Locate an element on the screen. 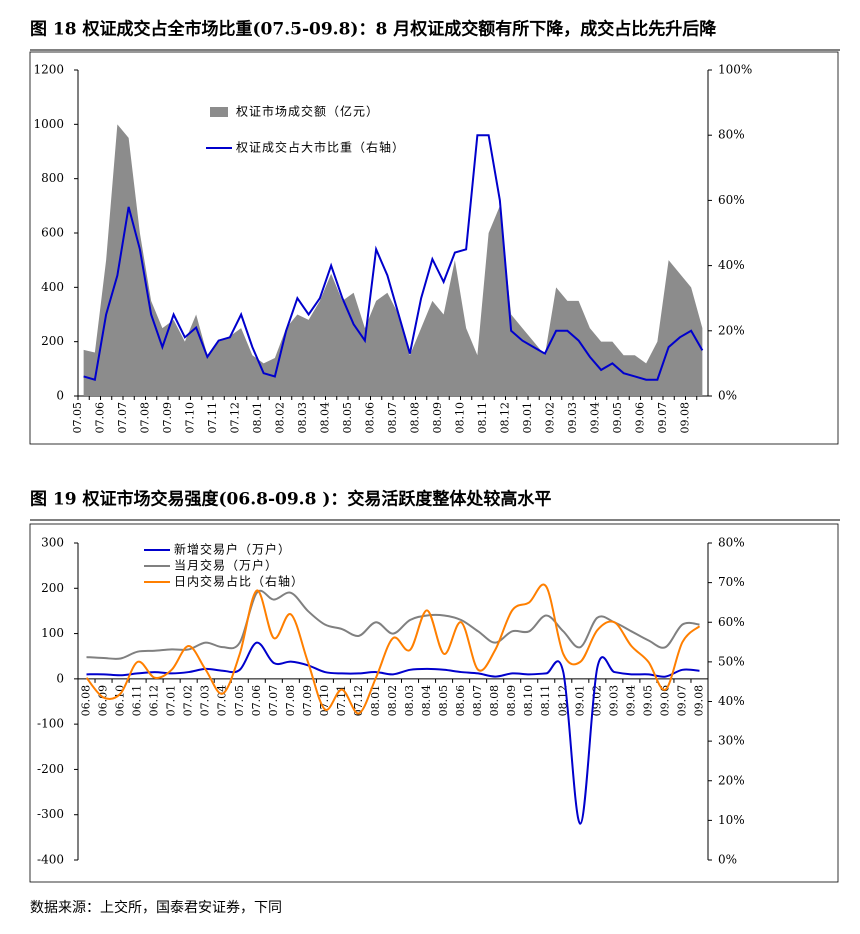 The image size is (860, 934). x-tick-label: 09.02 is located at coordinates (550, 418).